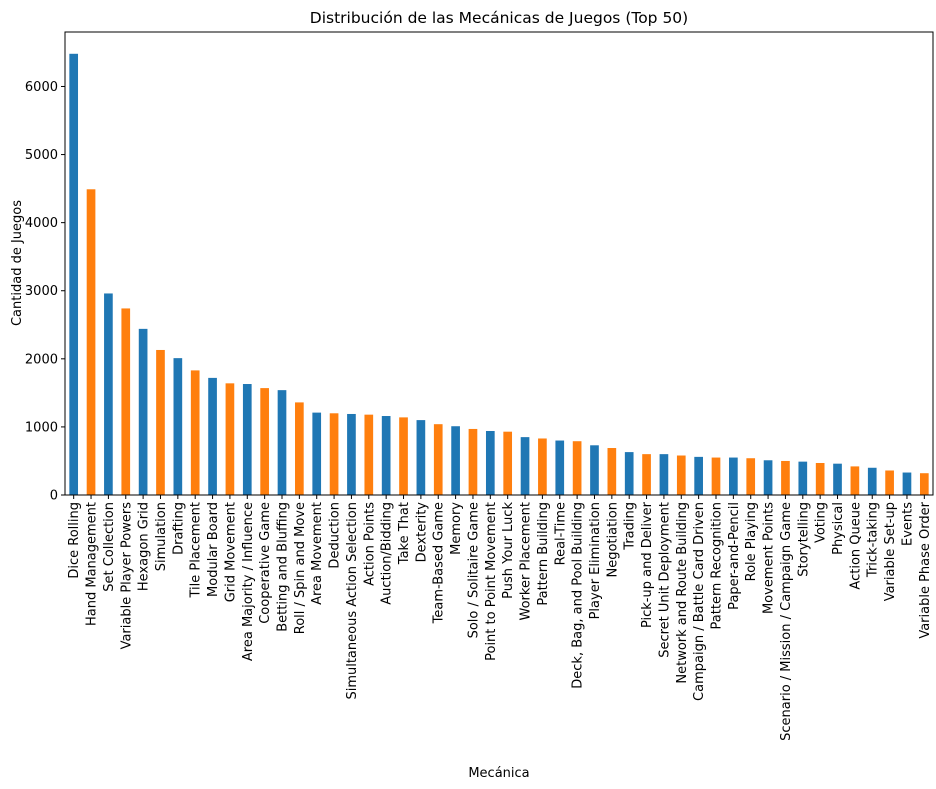 The width and height of the screenshot is (936, 789). I want to click on x-tick-label: Variable Phase Order, so click(925, 569).